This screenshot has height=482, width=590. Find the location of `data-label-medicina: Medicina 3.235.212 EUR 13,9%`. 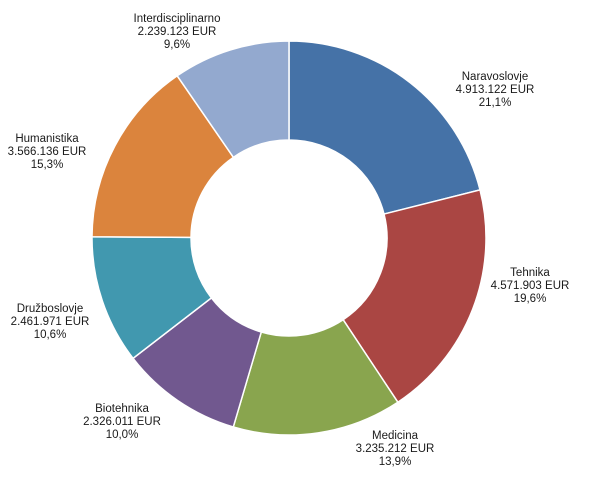

data-label-medicina: Medicina 3.235.212 EUR 13,9% is located at coordinates (395, 449).